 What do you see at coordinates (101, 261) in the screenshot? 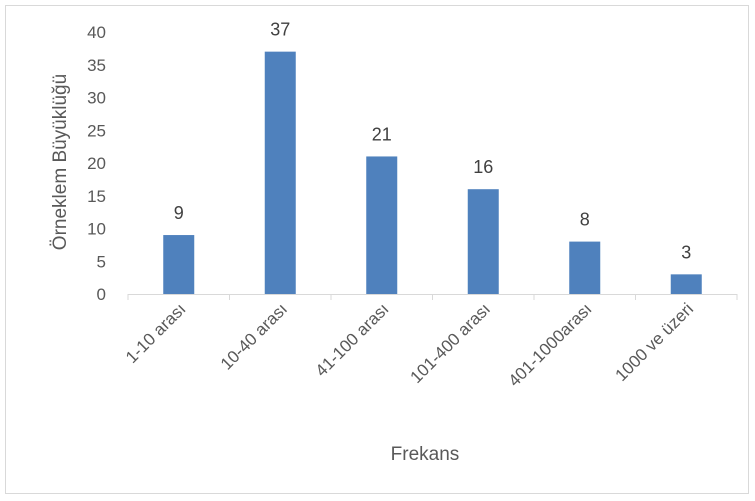
I see `y-tick-label: 5` at bounding box center [101, 261].